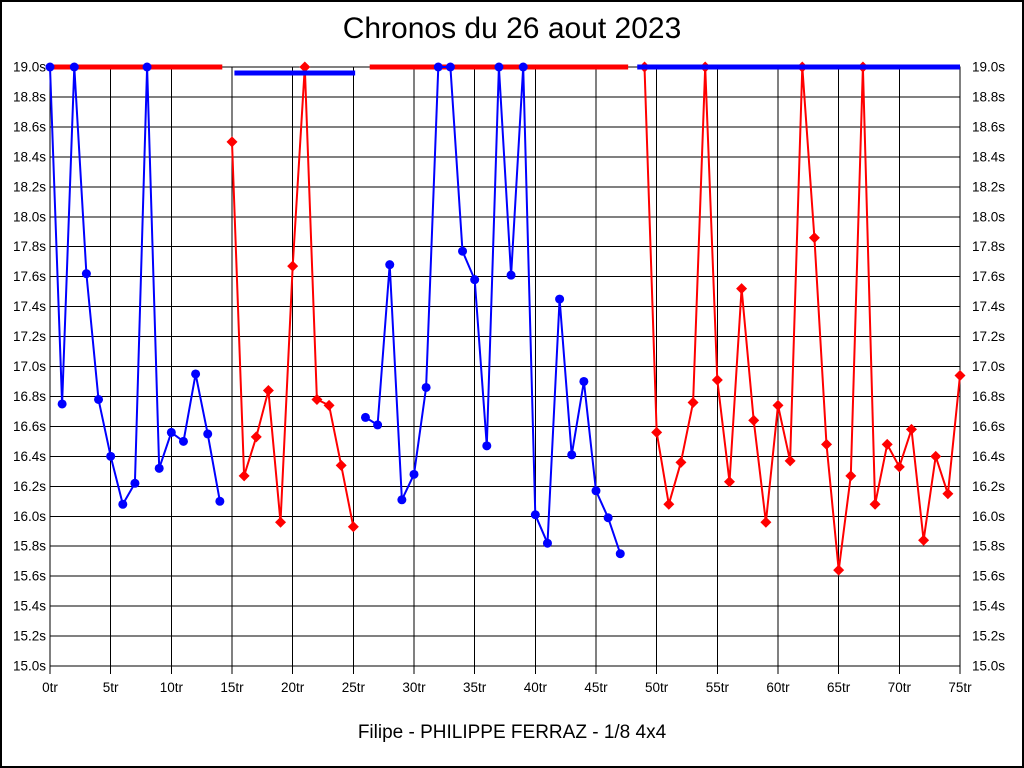  What do you see at coordinates (29, 516) in the screenshot?
I see `y-axis-label-left: 16.0s` at bounding box center [29, 516].